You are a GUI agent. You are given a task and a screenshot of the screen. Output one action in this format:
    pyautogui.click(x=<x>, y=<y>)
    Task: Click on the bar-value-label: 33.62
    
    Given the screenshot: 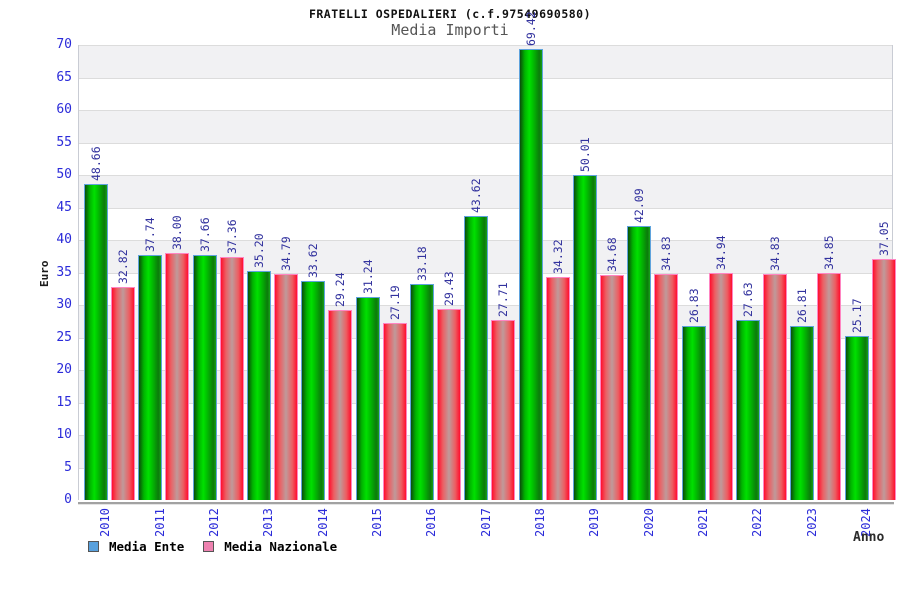 What is the action you would take?
    pyautogui.click(x=313, y=261)
    